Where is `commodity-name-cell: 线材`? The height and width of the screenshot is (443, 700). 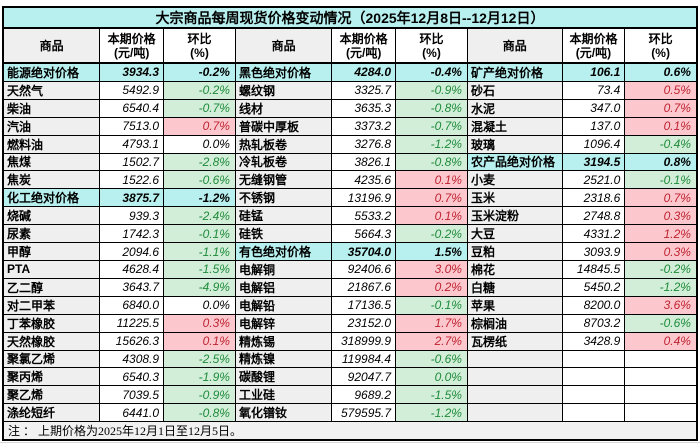
commodity-name-cell: 线材 is located at coordinates (284, 108).